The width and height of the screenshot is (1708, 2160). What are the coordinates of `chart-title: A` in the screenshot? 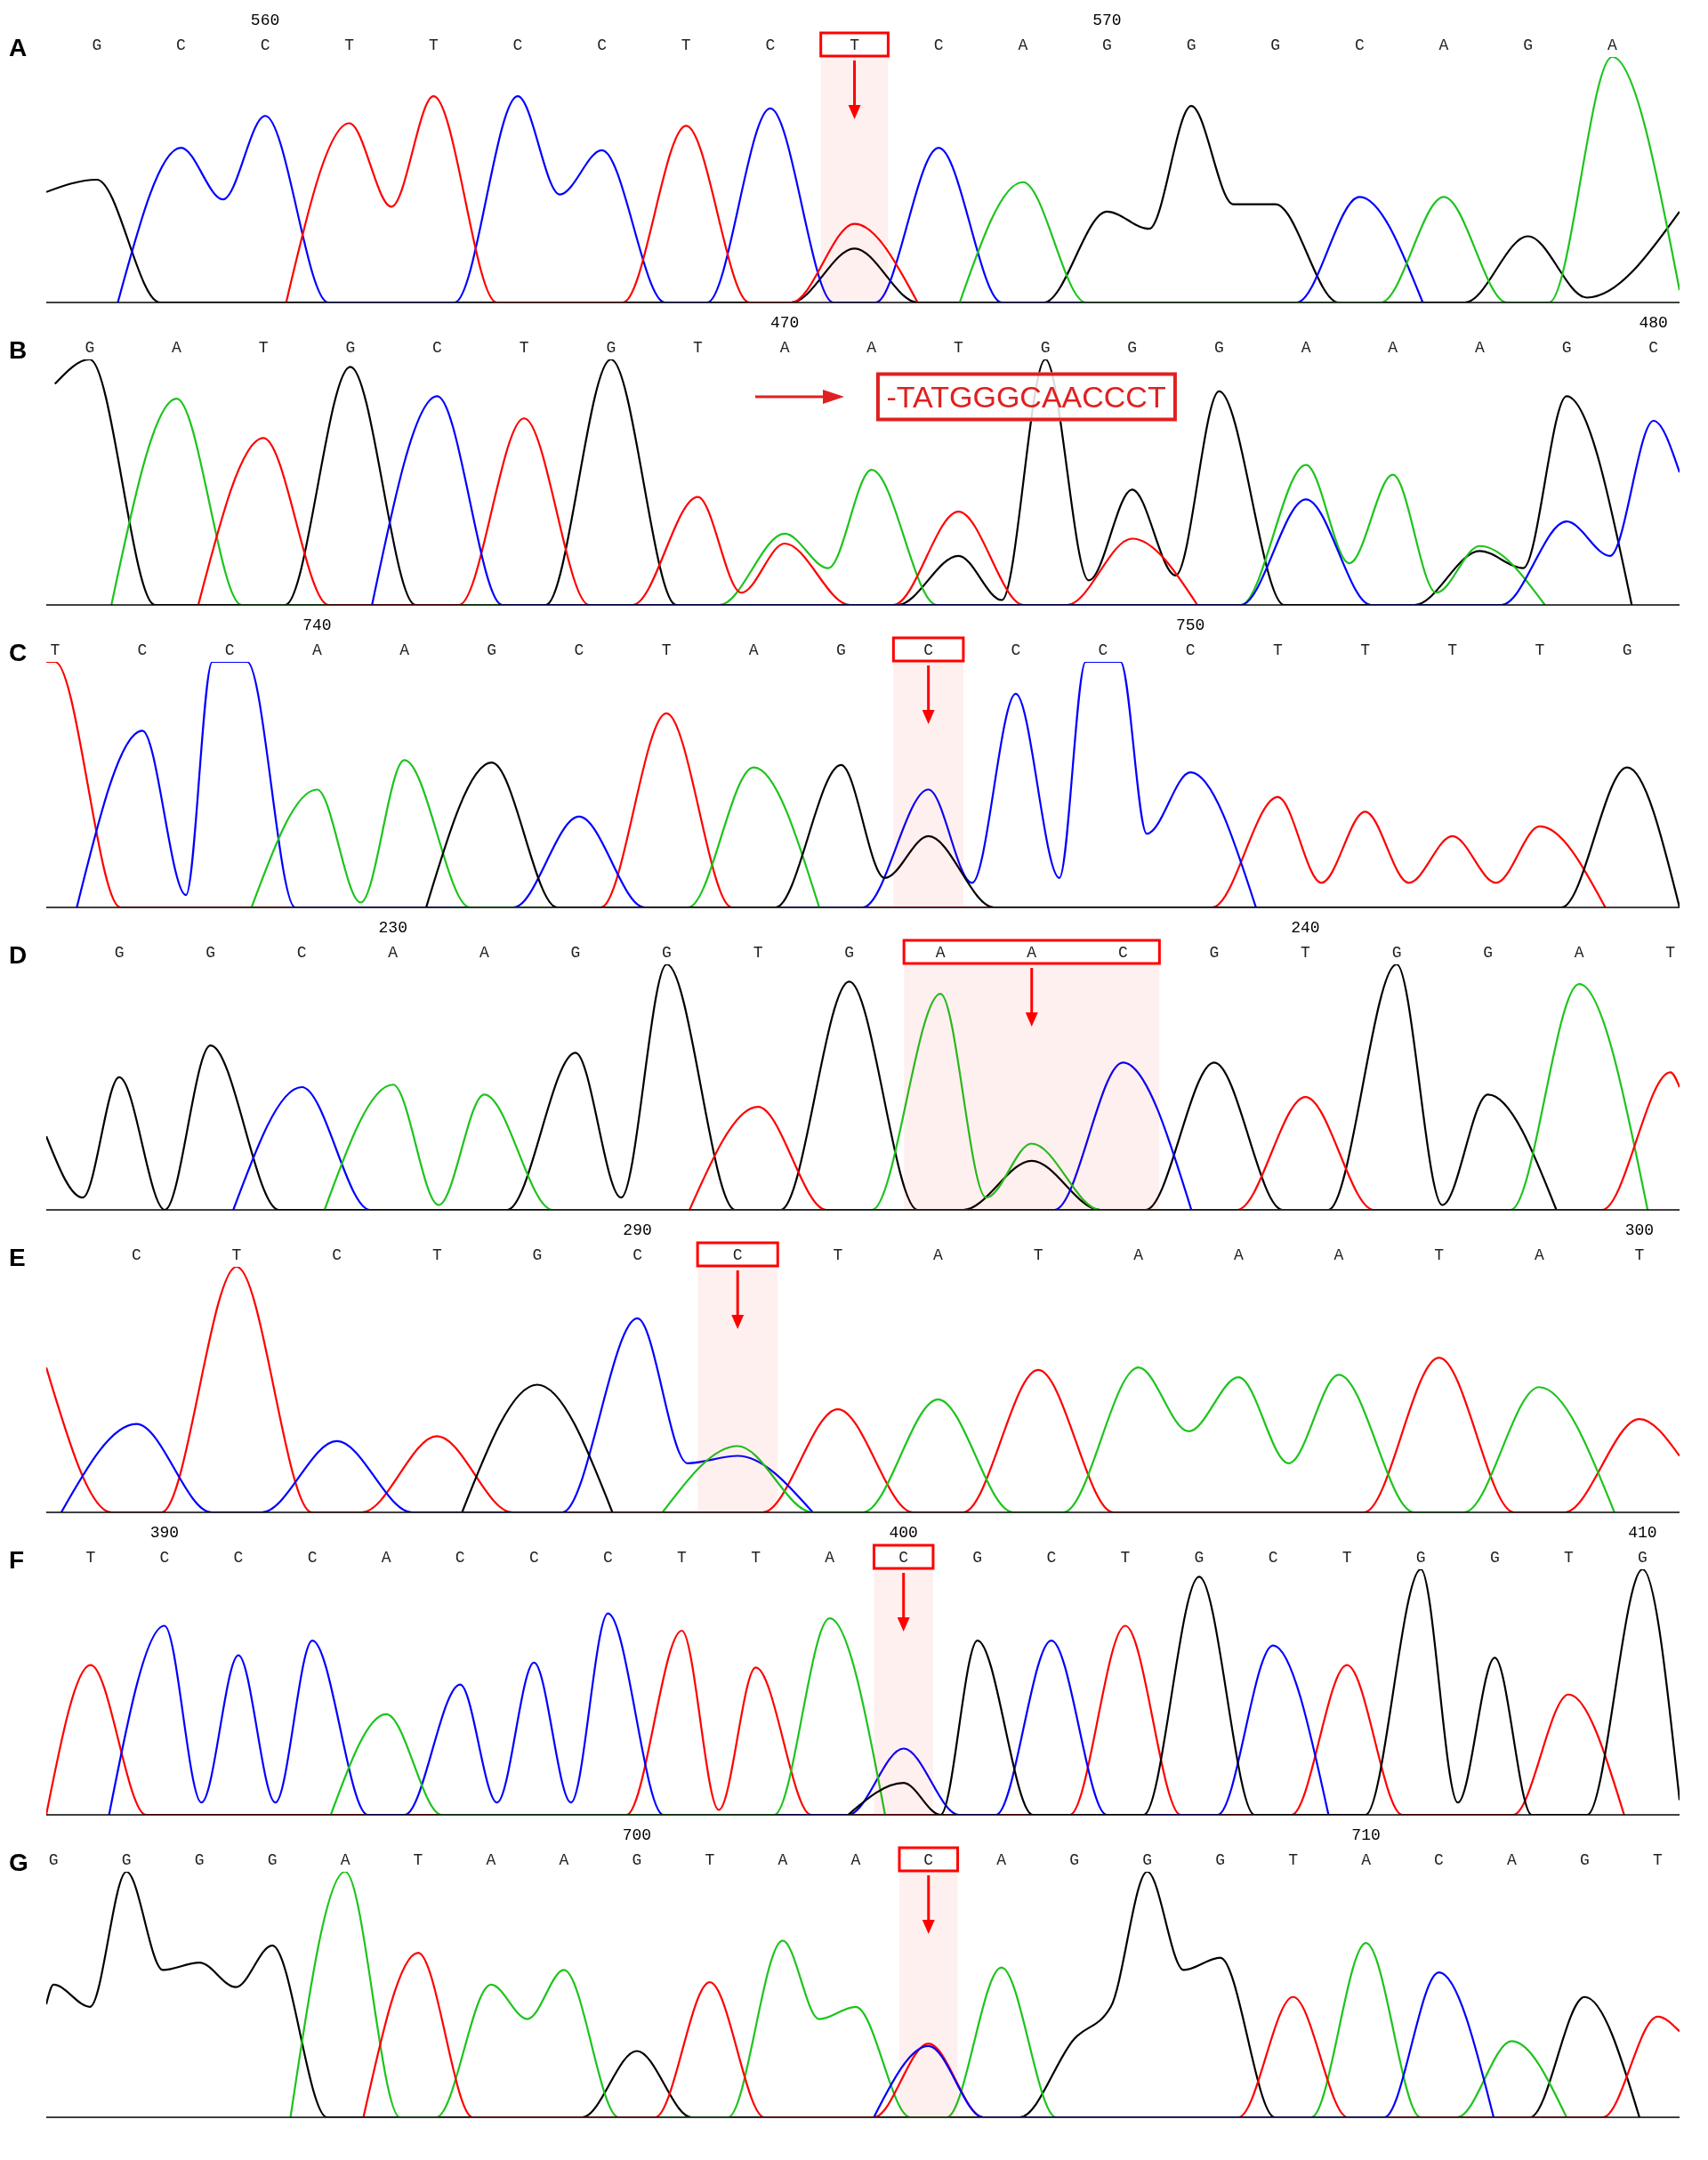 It's located at (18, 48).